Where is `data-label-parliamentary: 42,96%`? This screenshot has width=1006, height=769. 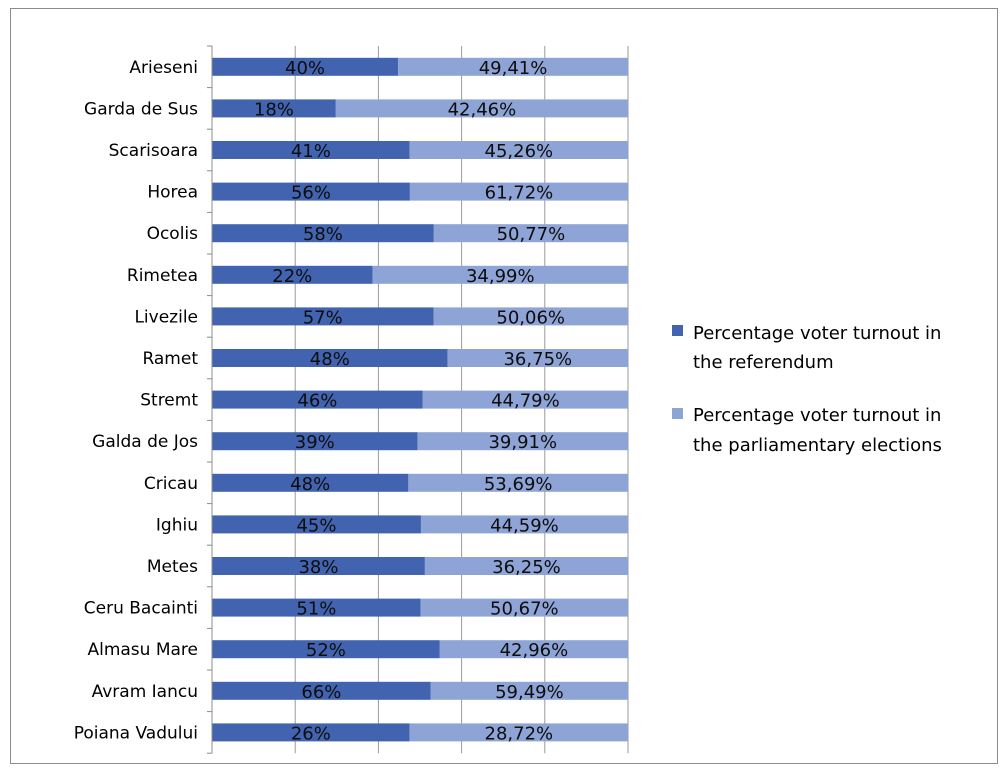
data-label-parliamentary: 42,96% is located at coordinates (534, 650).